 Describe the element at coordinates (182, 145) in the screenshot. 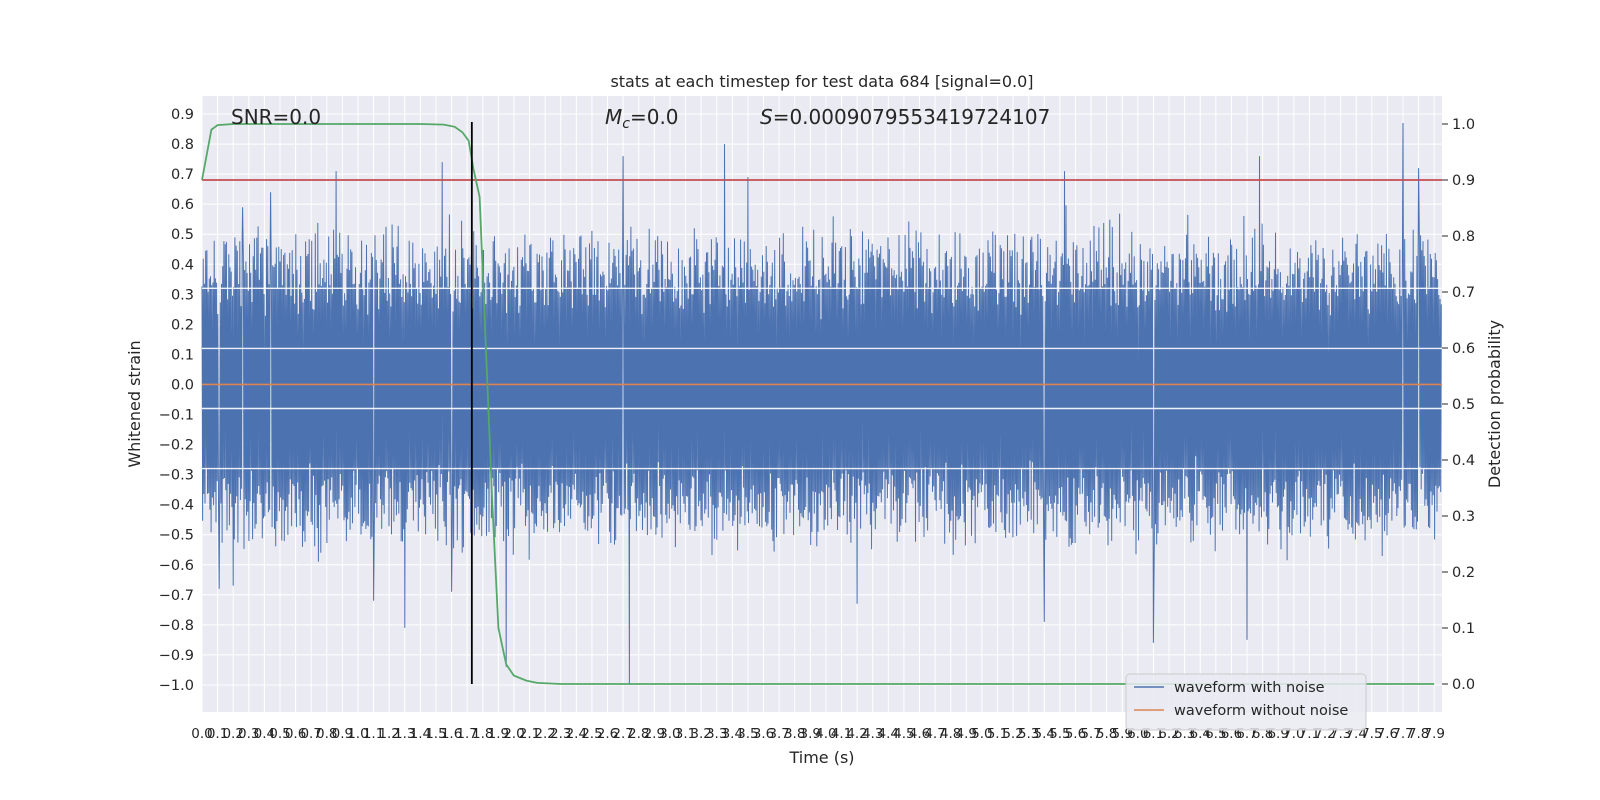

I see `y-tick-label: 0.8` at that location.